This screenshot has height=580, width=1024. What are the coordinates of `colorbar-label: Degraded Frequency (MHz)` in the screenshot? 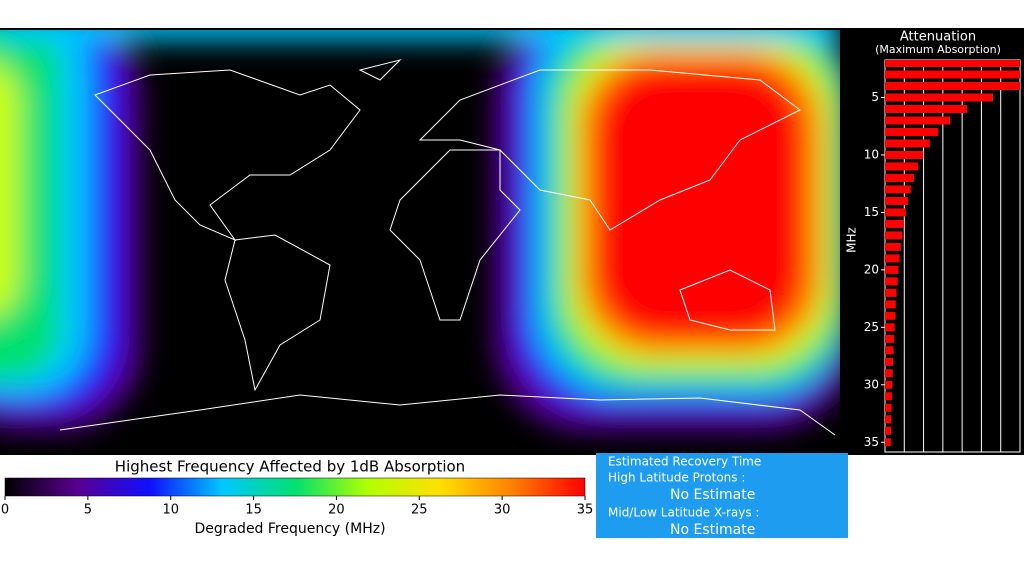 It's located at (289, 529).